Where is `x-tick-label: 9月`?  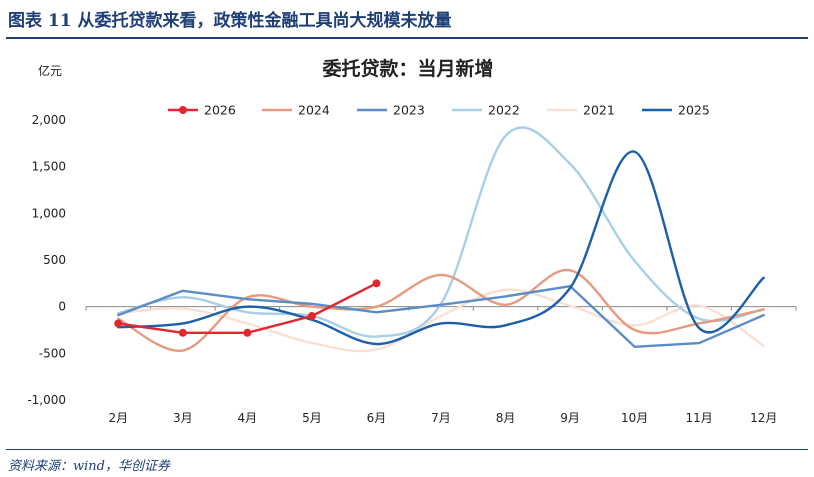
x-tick-label: 9月 is located at coordinates (570, 418).